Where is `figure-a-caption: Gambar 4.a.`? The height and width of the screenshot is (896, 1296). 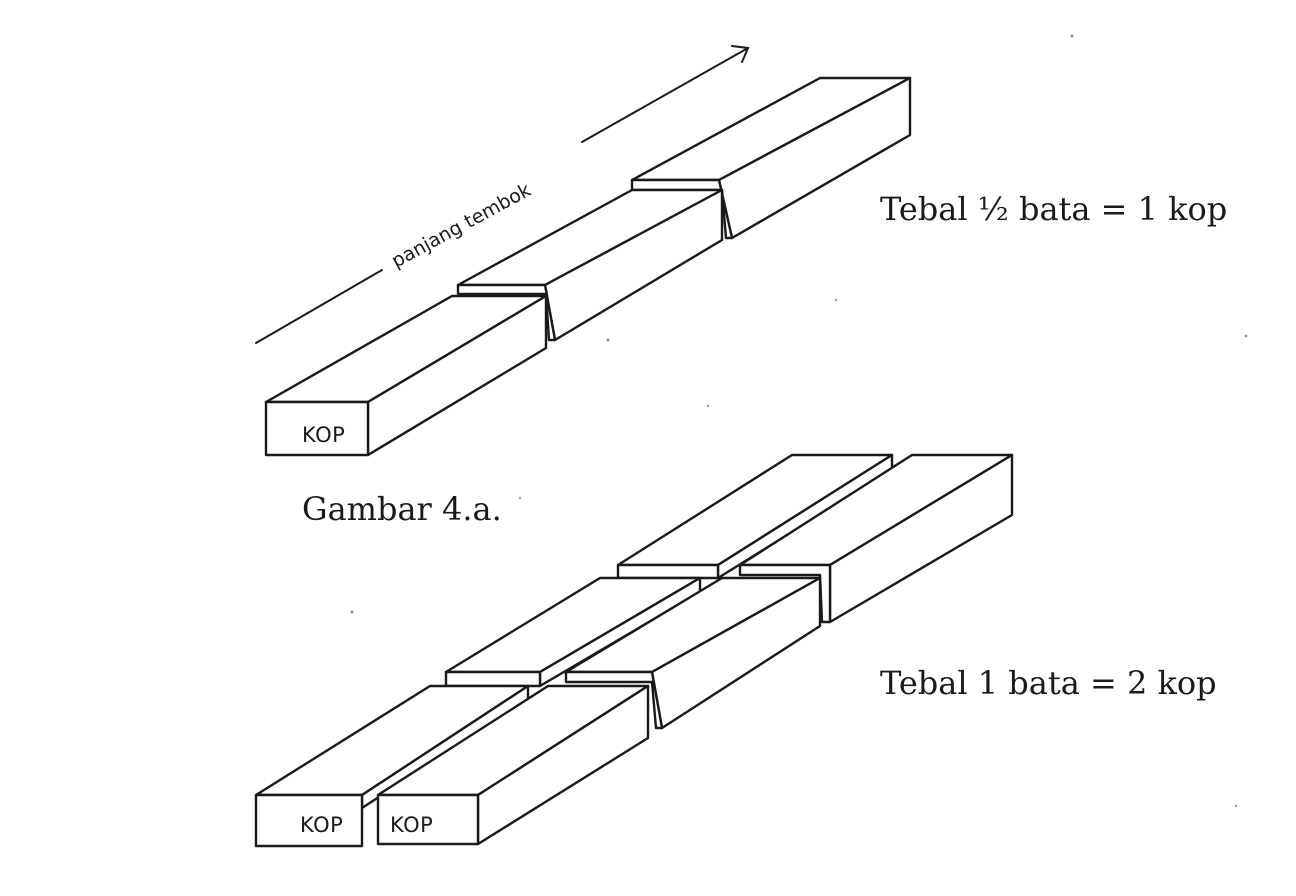 figure-a-caption: Gambar 4.a. is located at coordinates (402, 509).